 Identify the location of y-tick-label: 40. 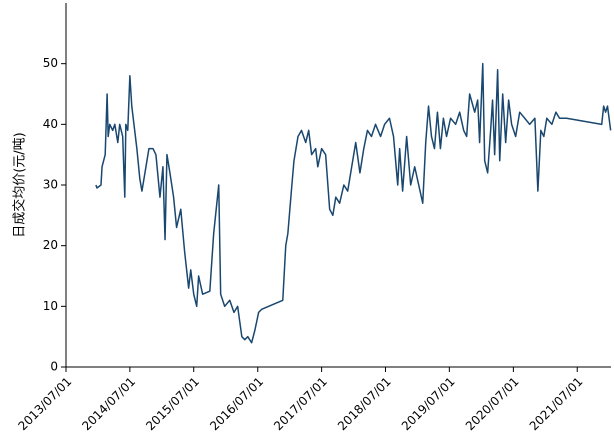
(50, 124).